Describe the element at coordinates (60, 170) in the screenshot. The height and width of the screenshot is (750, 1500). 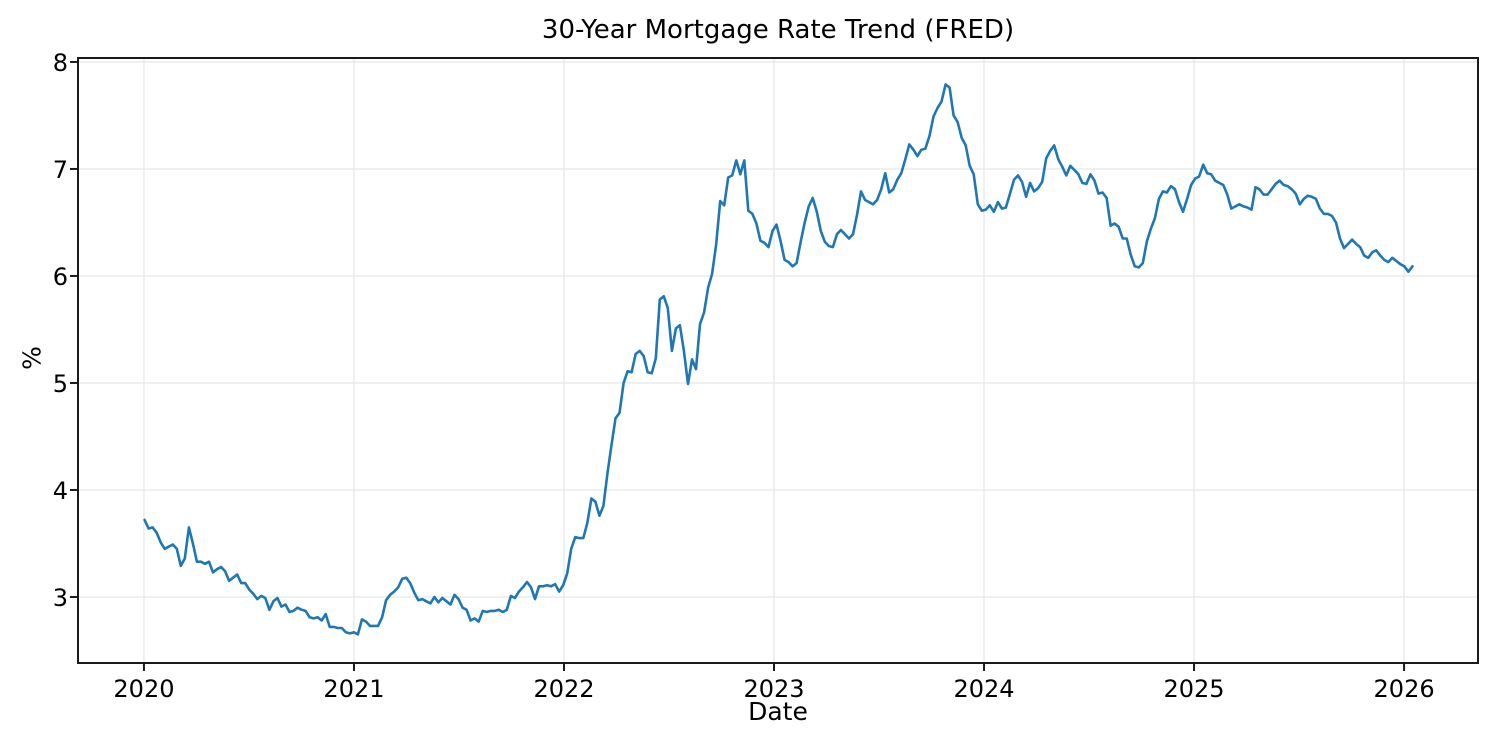
I see `y-tick-label: 7` at that location.